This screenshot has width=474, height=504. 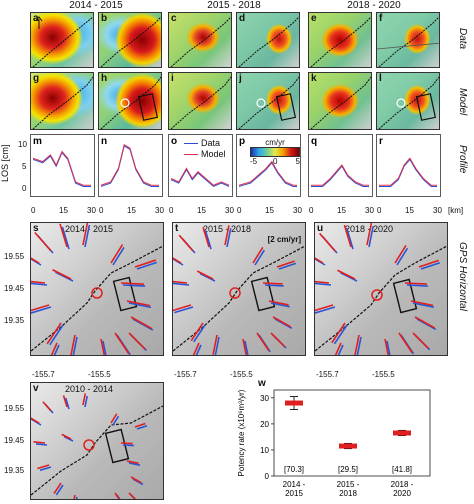 What do you see at coordinates (383, 374) in the screenshot?
I see `lon-tick-u-2: -155.5` at bounding box center [383, 374].